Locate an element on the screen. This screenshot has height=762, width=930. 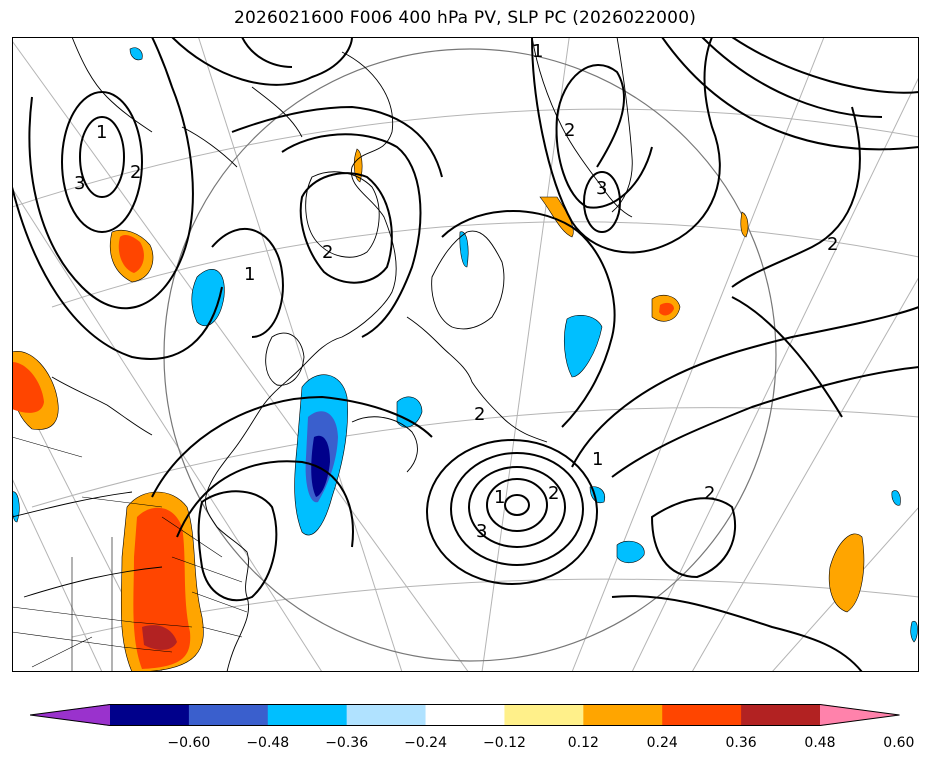
colorbar-tick-label: −0.48 is located at coordinates (268, 743).